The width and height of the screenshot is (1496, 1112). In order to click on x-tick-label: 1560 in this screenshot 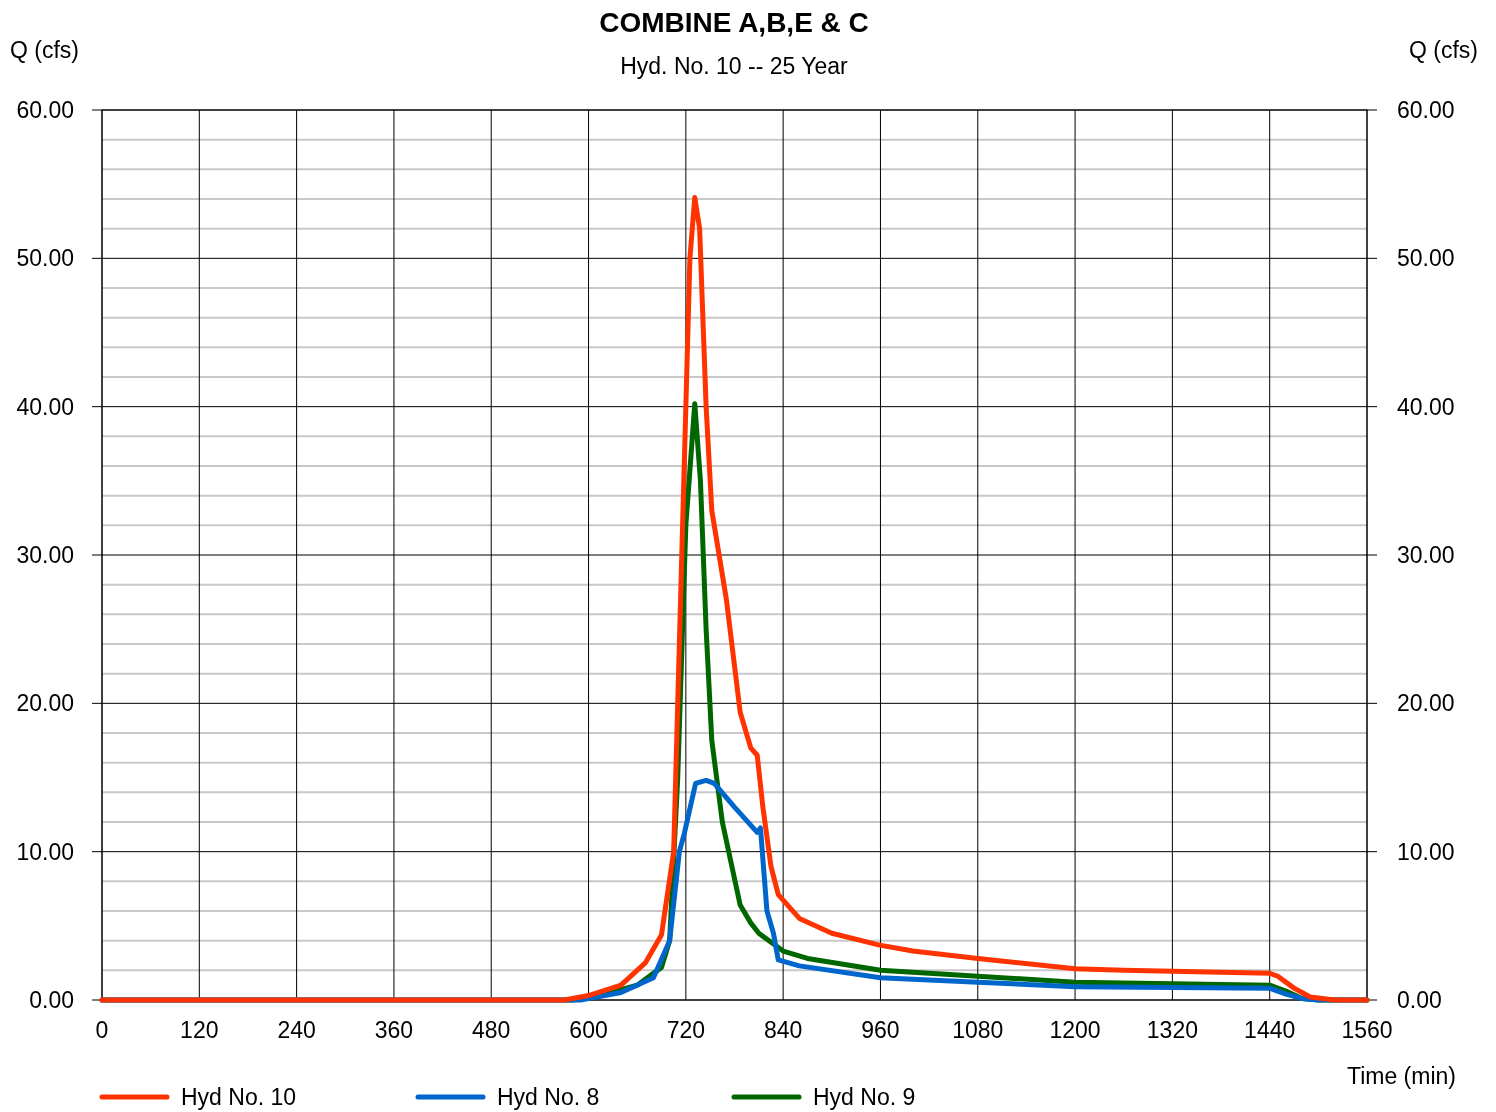, I will do `click(1367, 1030)`.